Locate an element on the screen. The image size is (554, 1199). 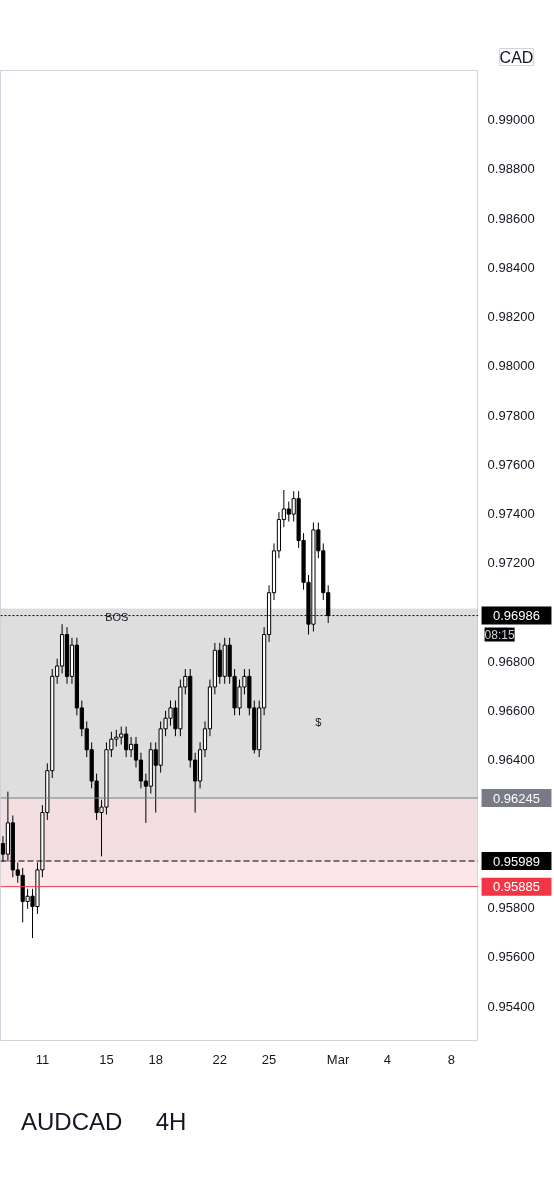
ref-line-label: 0.95885 is located at coordinates (516, 887).